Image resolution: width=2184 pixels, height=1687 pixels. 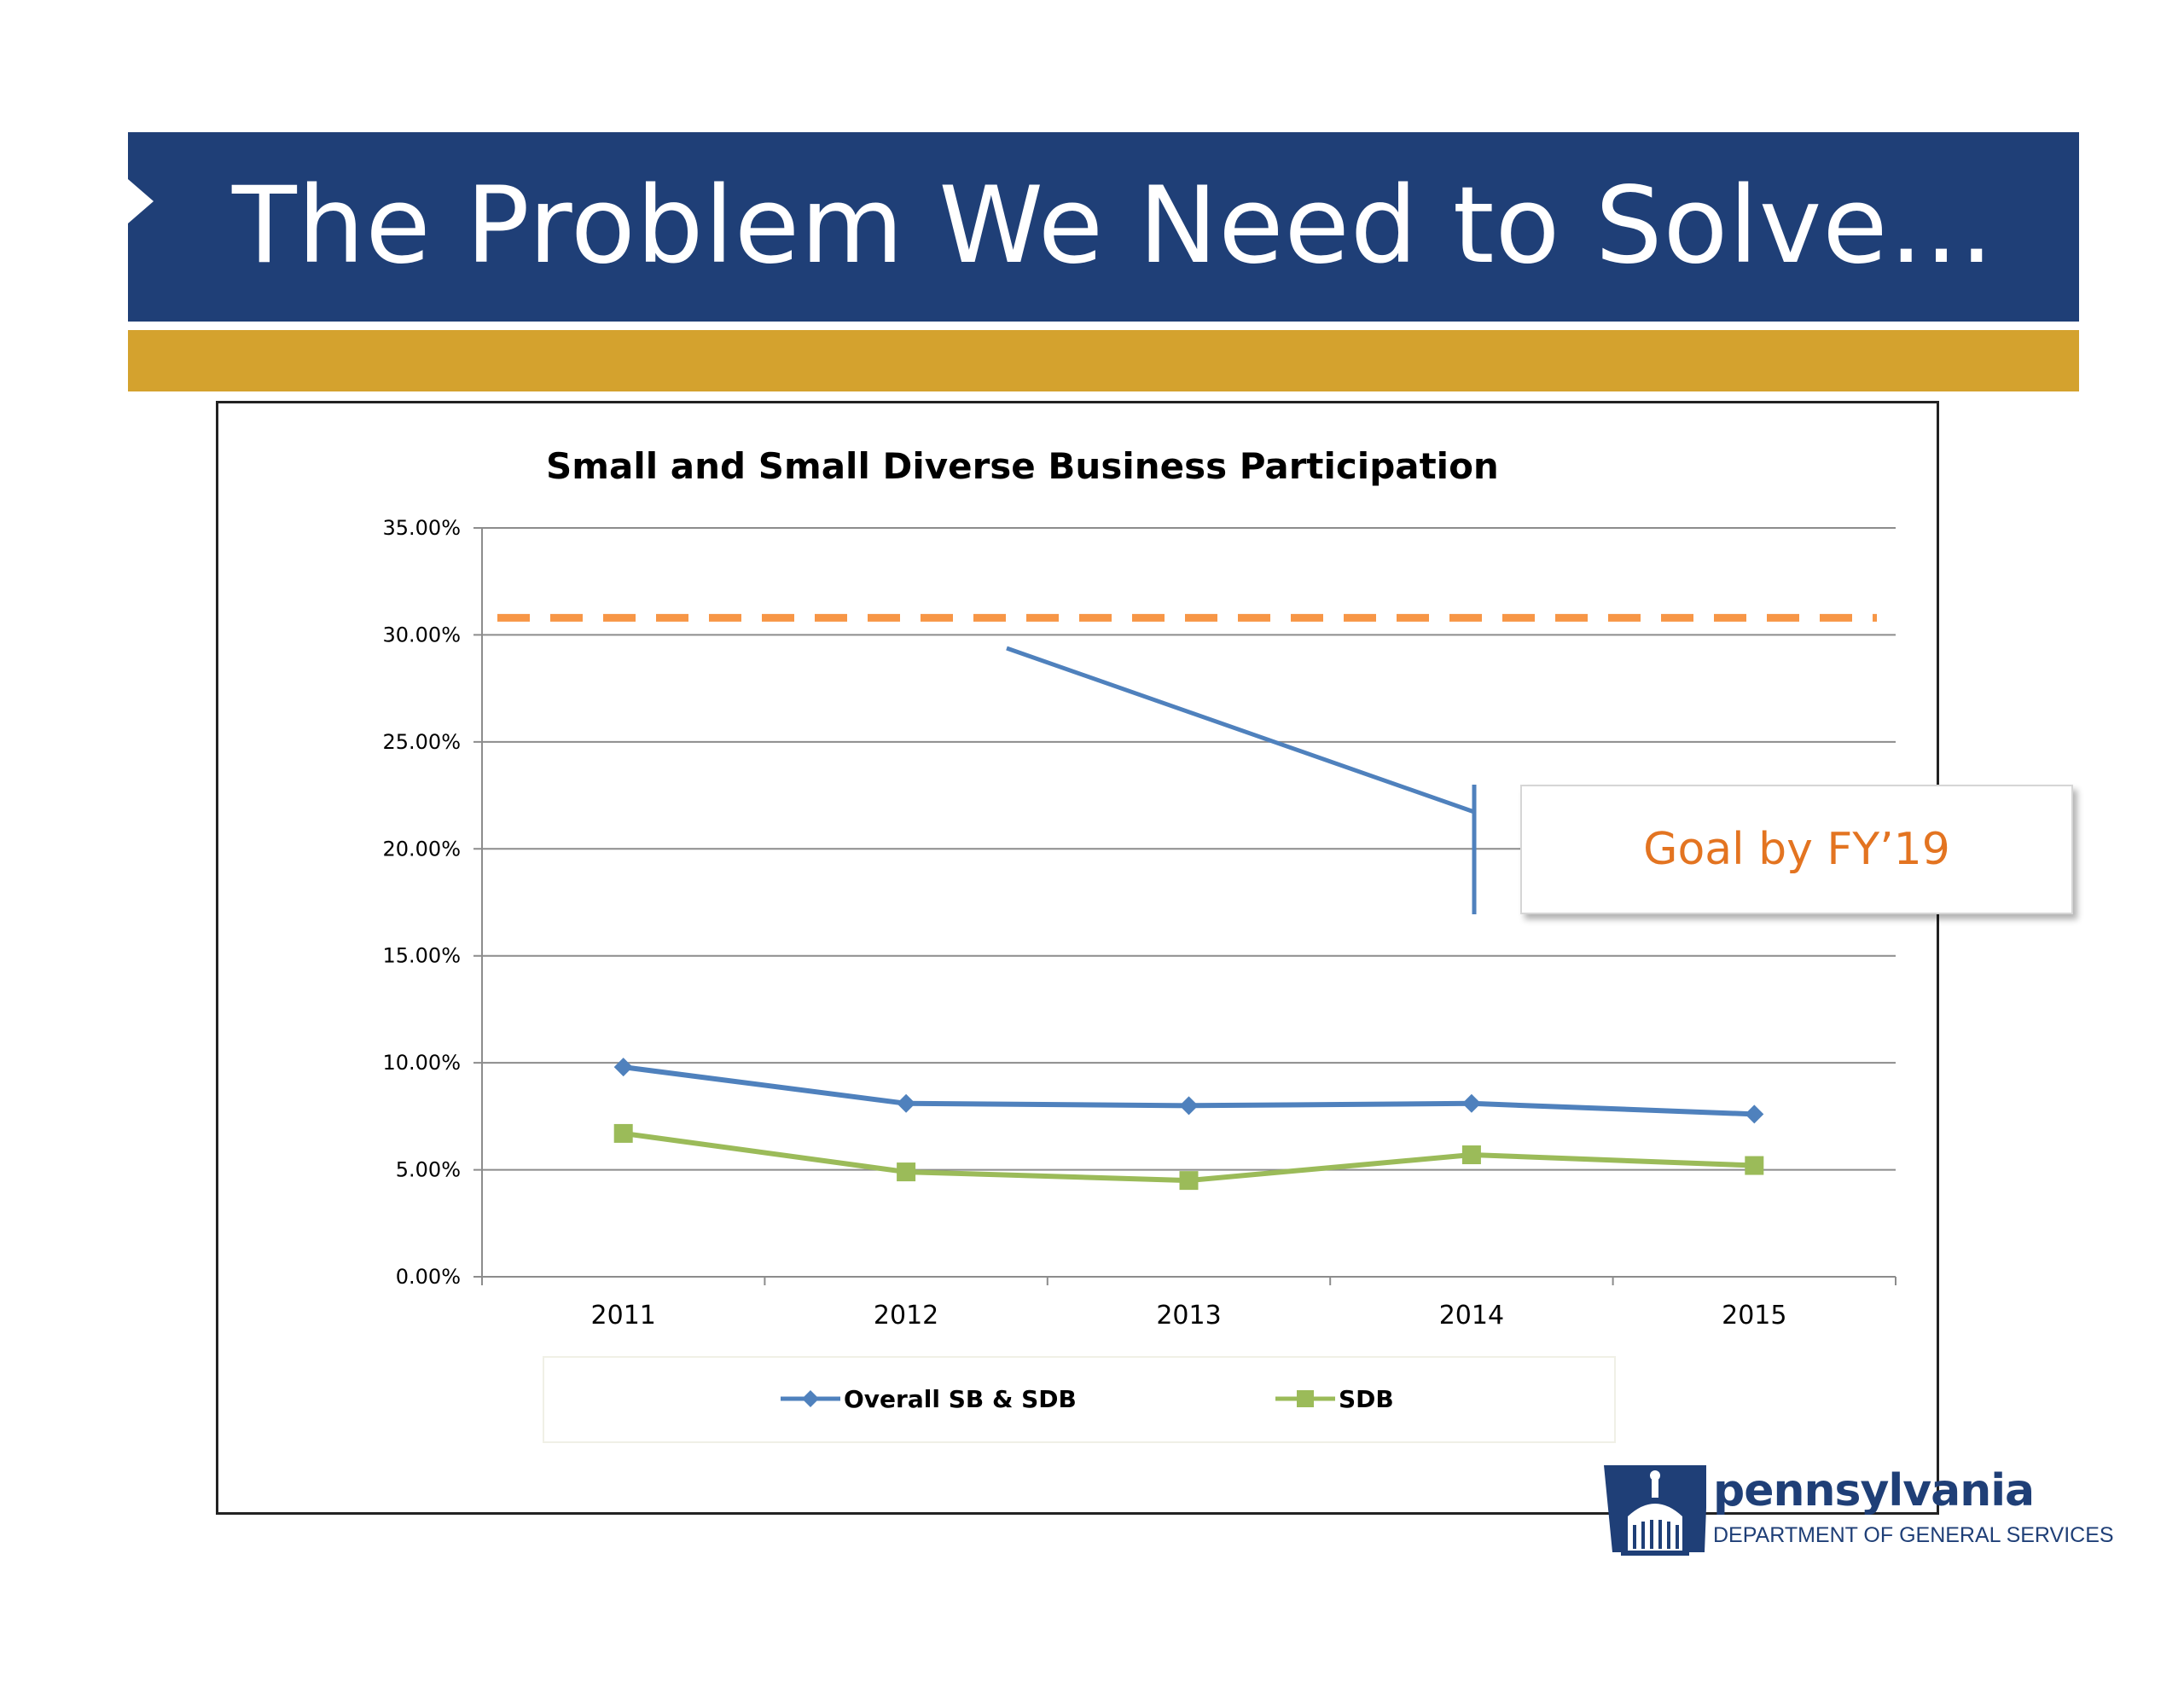 I want to click on callout-pointer-line, so click(x=1241, y=731).